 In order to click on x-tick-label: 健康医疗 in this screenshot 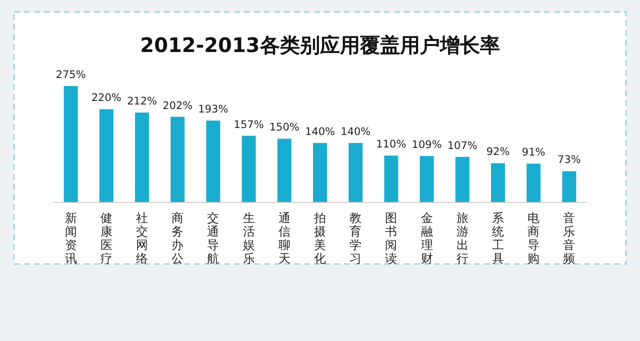, I will do `click(106, 238)`.